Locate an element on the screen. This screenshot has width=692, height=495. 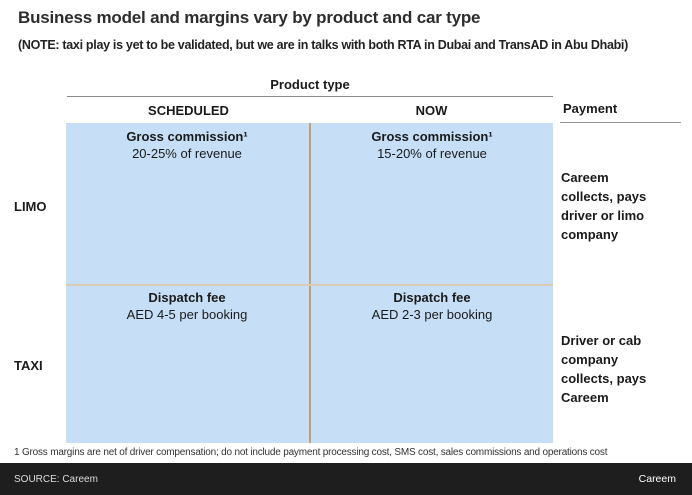
cell-taxi-now: Dispatch fee AED 2-3 per booking is located at coordinates (432, 306).